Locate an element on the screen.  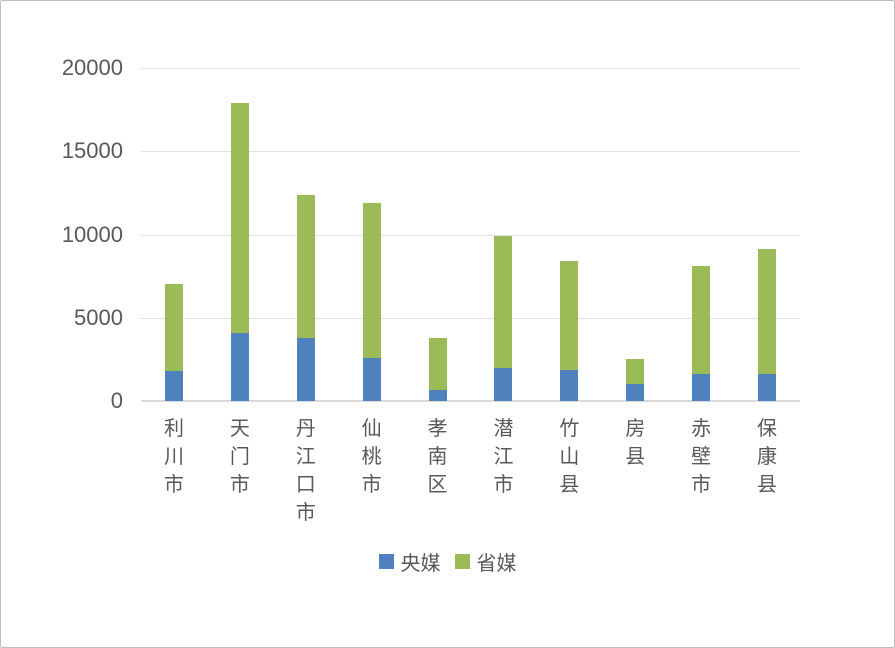
x-category-label: 孝南区 is located at coordinates (437, 457).